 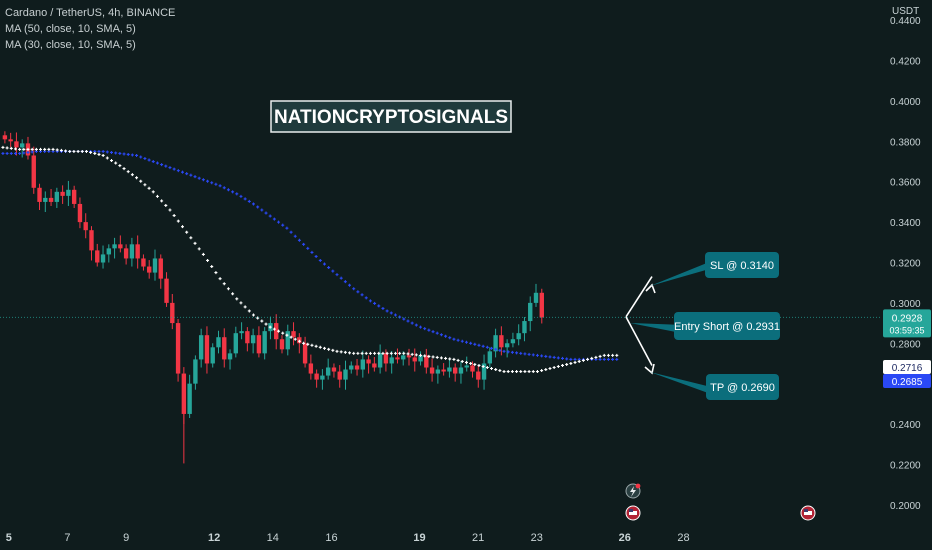 What do you see at coordinates (90, 13) in the screenshot?
I see `chart-title: Cardano / TetherUS, 4h, BINANCE` at bounding box center [90, 13].